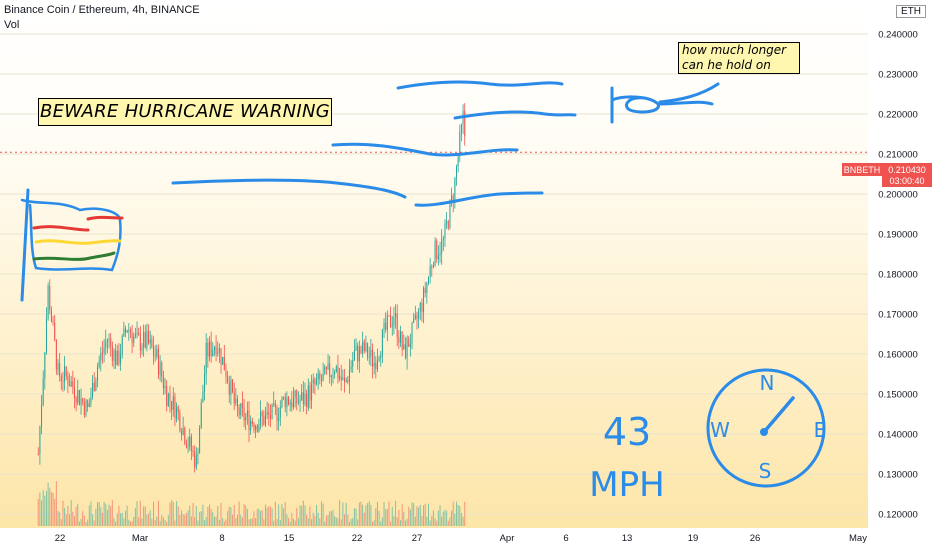 Image resolution: width=932 pixels, height=550 pixels. I want to click on y-tick-label: 0.160000, so click(898, 355).